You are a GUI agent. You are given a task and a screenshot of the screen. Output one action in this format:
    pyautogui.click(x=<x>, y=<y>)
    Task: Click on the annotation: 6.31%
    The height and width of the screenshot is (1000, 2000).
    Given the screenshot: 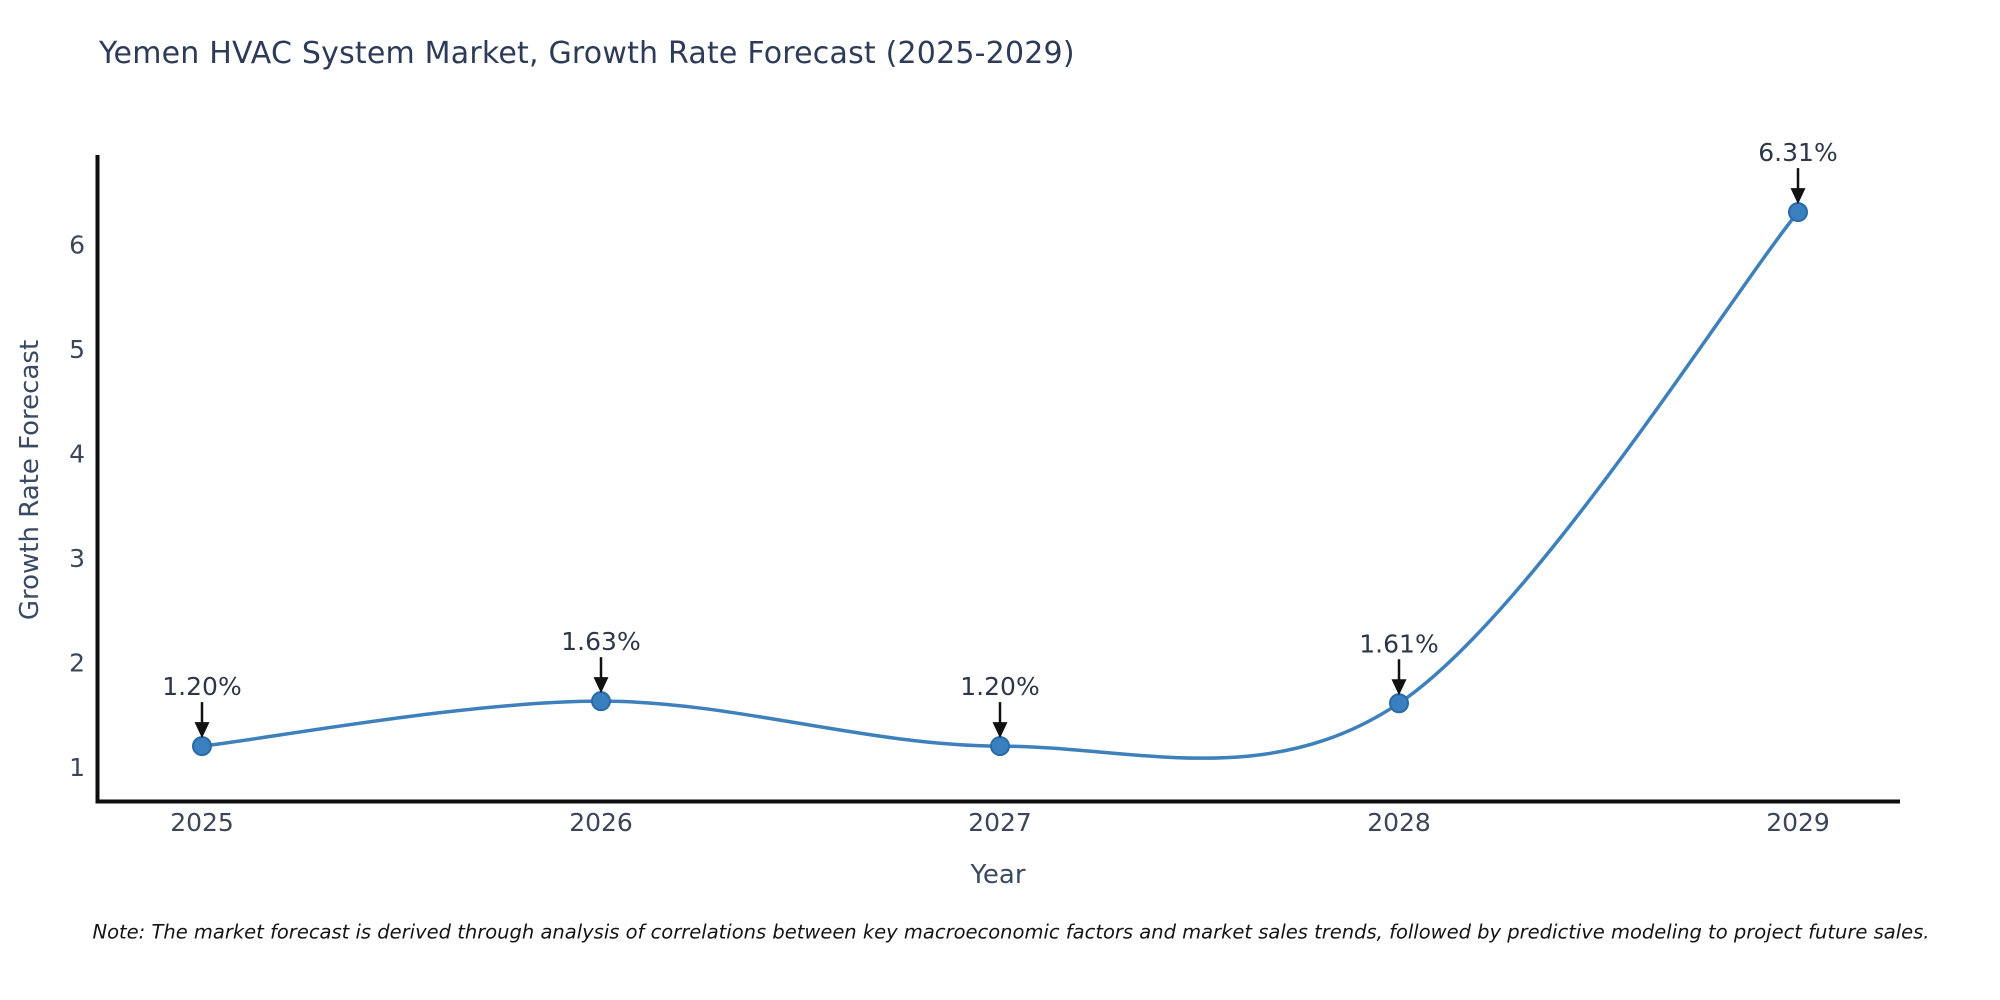 What is the action you would take?
    pyautogui.click(x=1798, y=171)
    